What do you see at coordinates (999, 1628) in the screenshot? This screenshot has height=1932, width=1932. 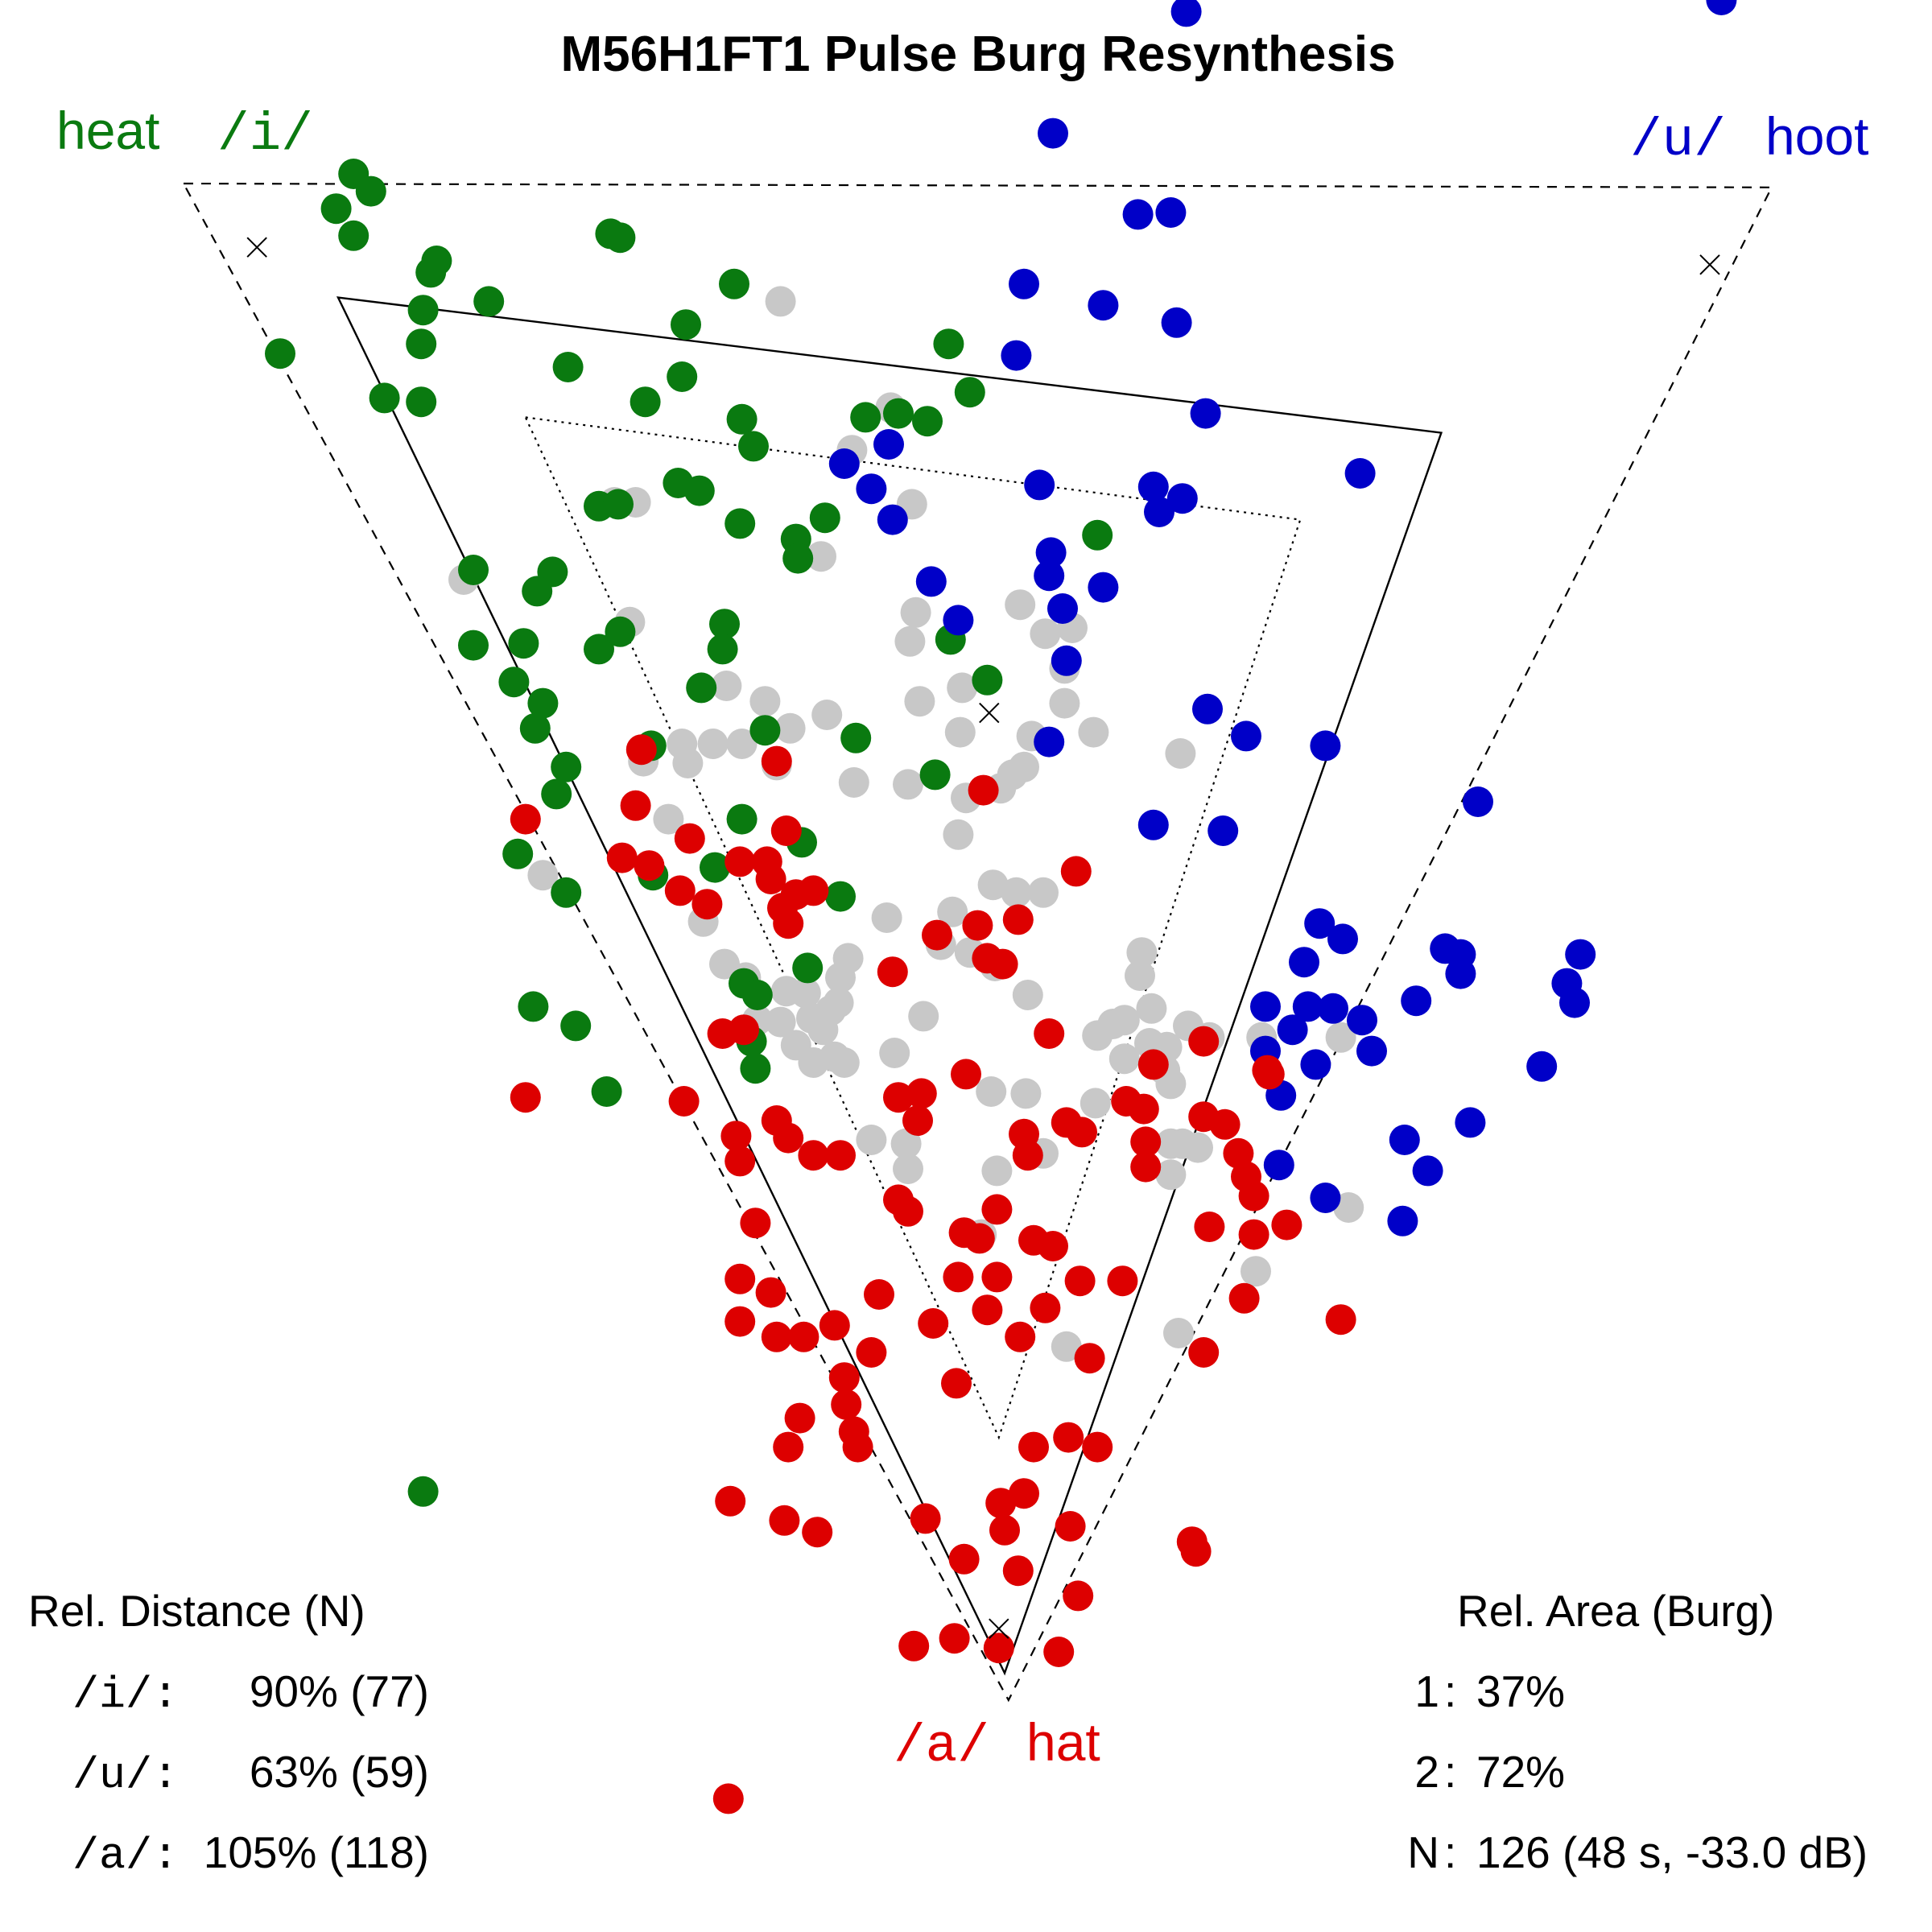 I see `centroid-marker` at bounding box center [999, 1628].